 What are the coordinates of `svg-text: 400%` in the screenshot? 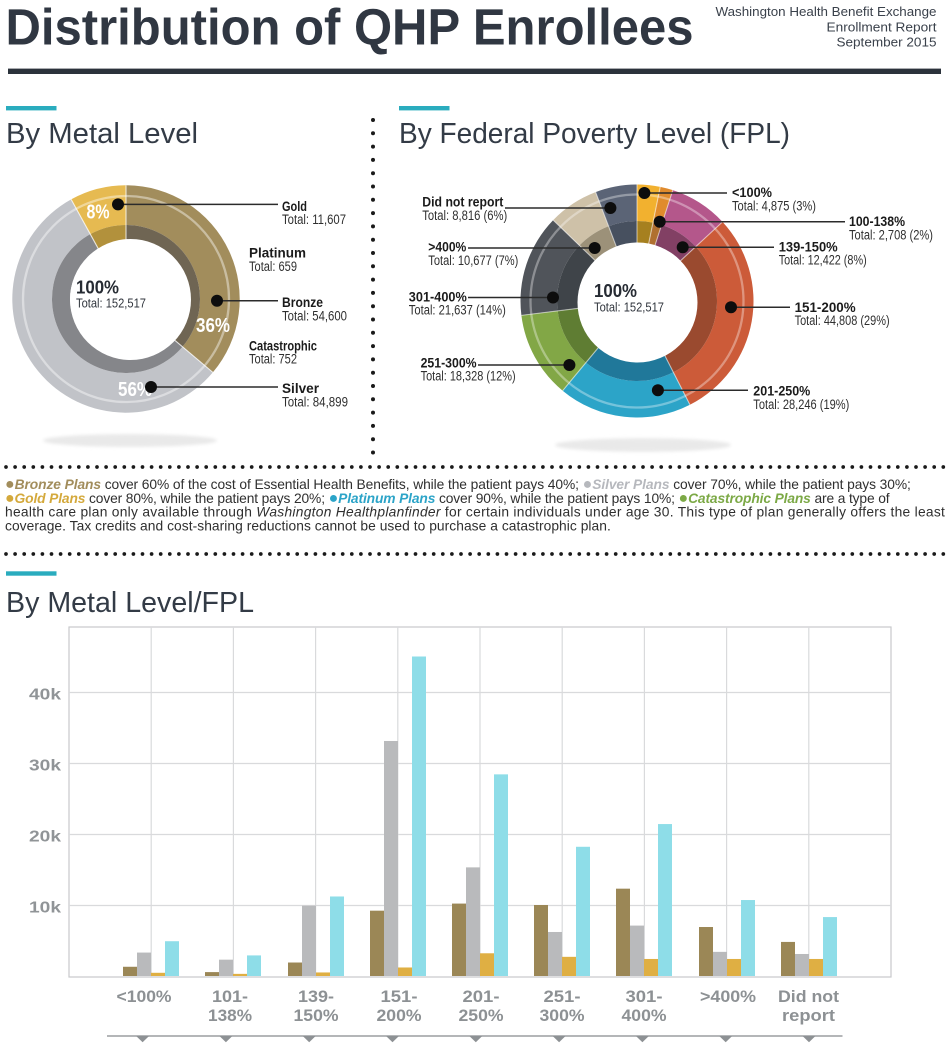 It's located at (645, 1016).